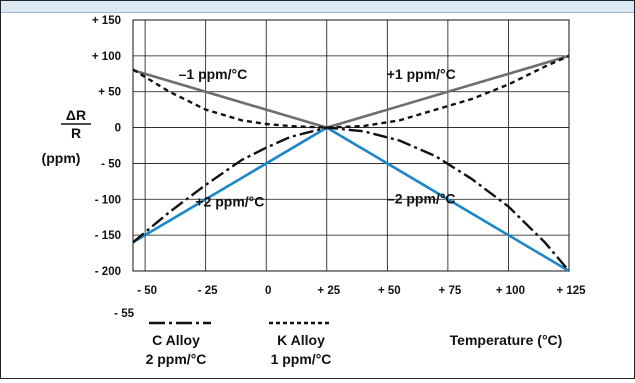  Describe the element at coordinates (450, 291) in the screenshot. I see `x-tick-label-75: + 75` at that location.